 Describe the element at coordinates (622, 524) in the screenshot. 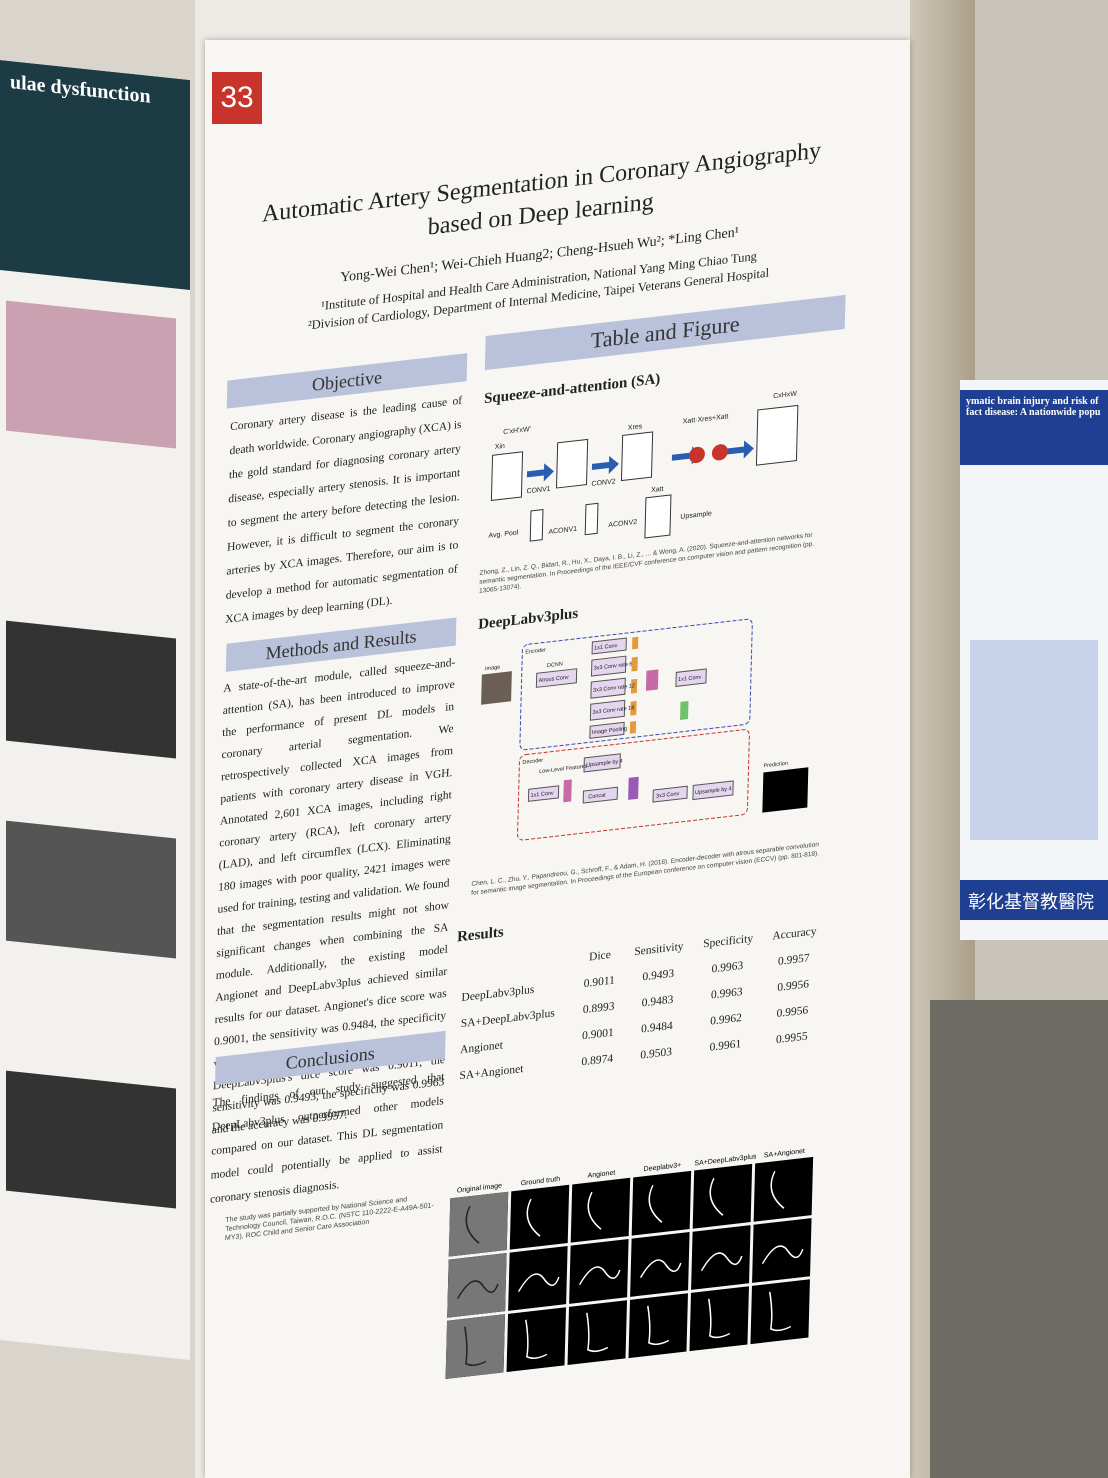

I see `diagram-label: ACONV2` at that location.